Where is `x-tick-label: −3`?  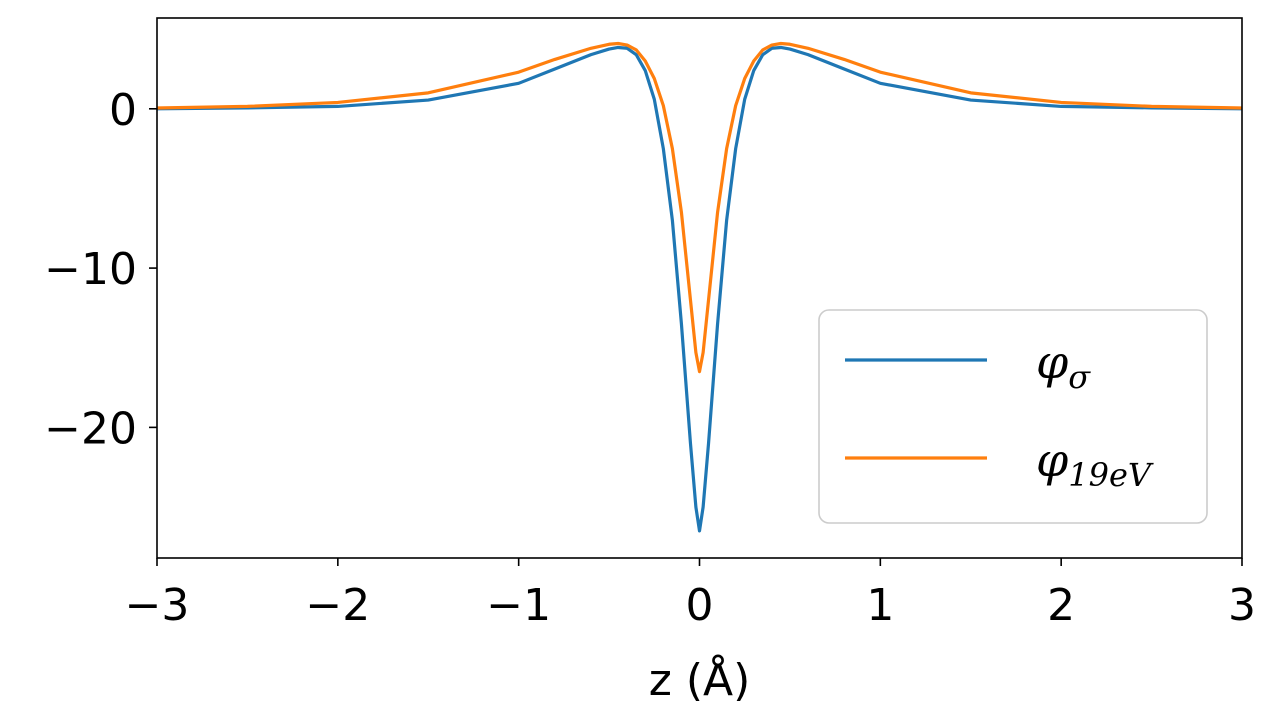 x-tick-label: −3 is located at coordinates (157, 605).